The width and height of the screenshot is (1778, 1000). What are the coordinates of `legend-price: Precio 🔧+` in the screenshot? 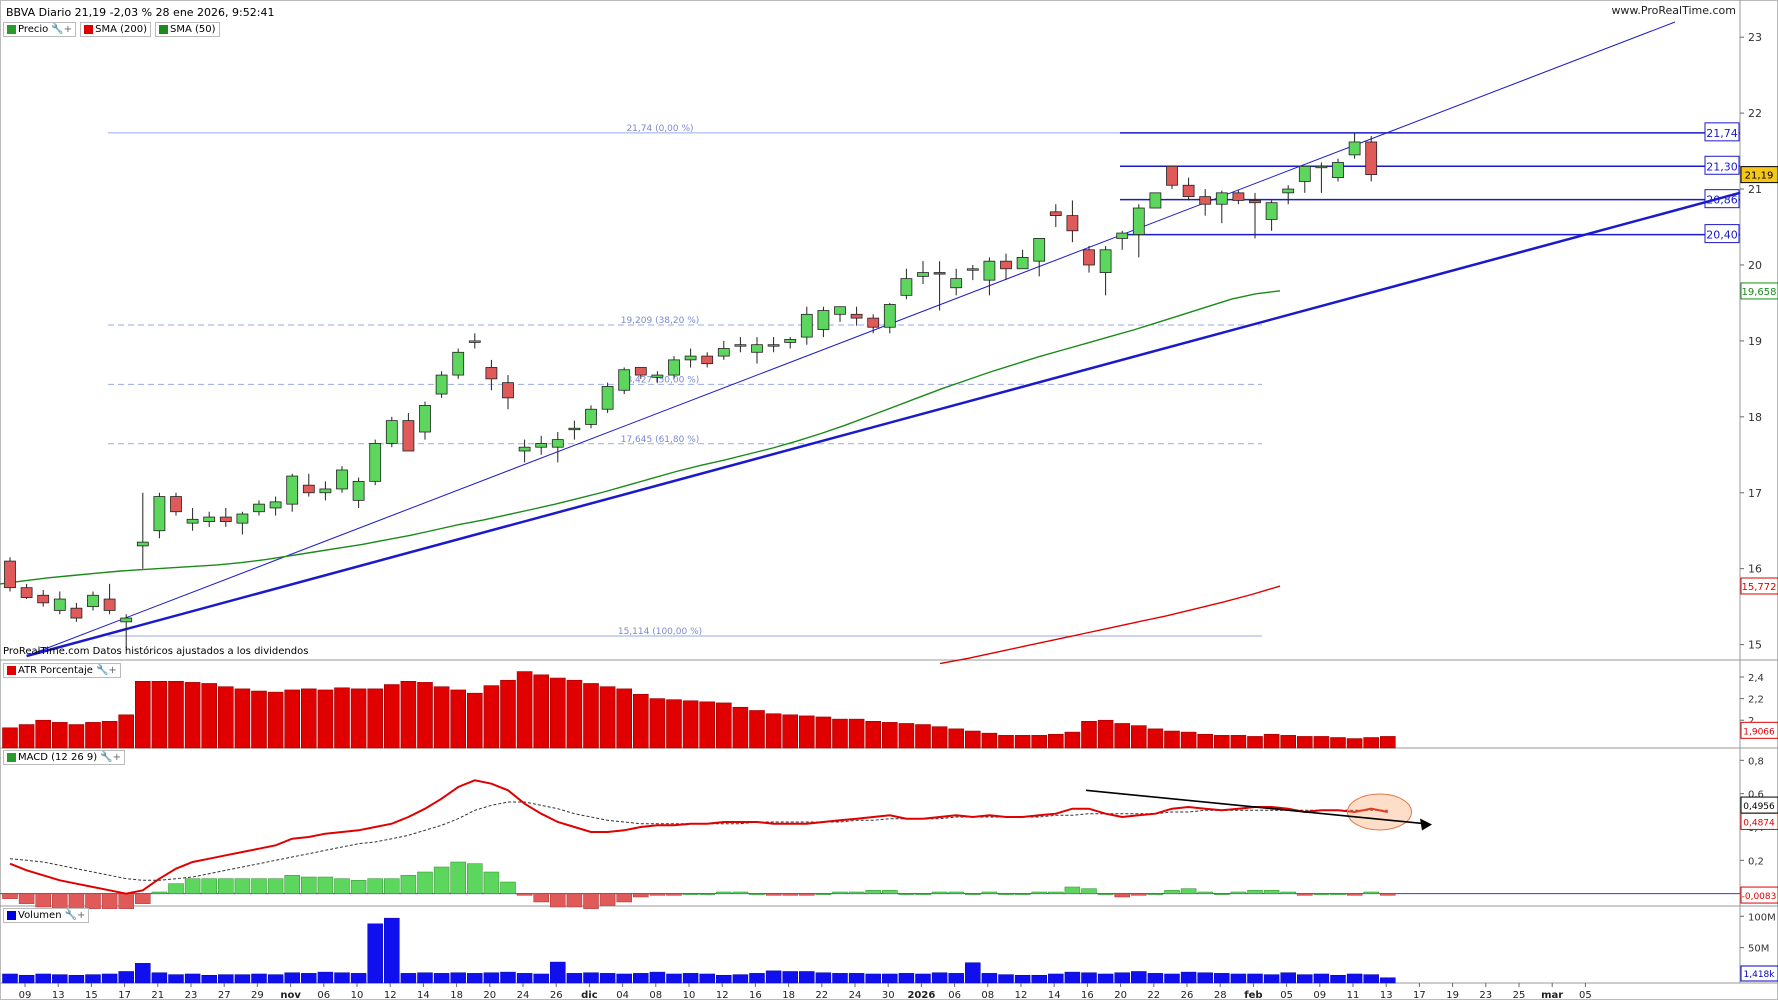 It's located at (40, 29).